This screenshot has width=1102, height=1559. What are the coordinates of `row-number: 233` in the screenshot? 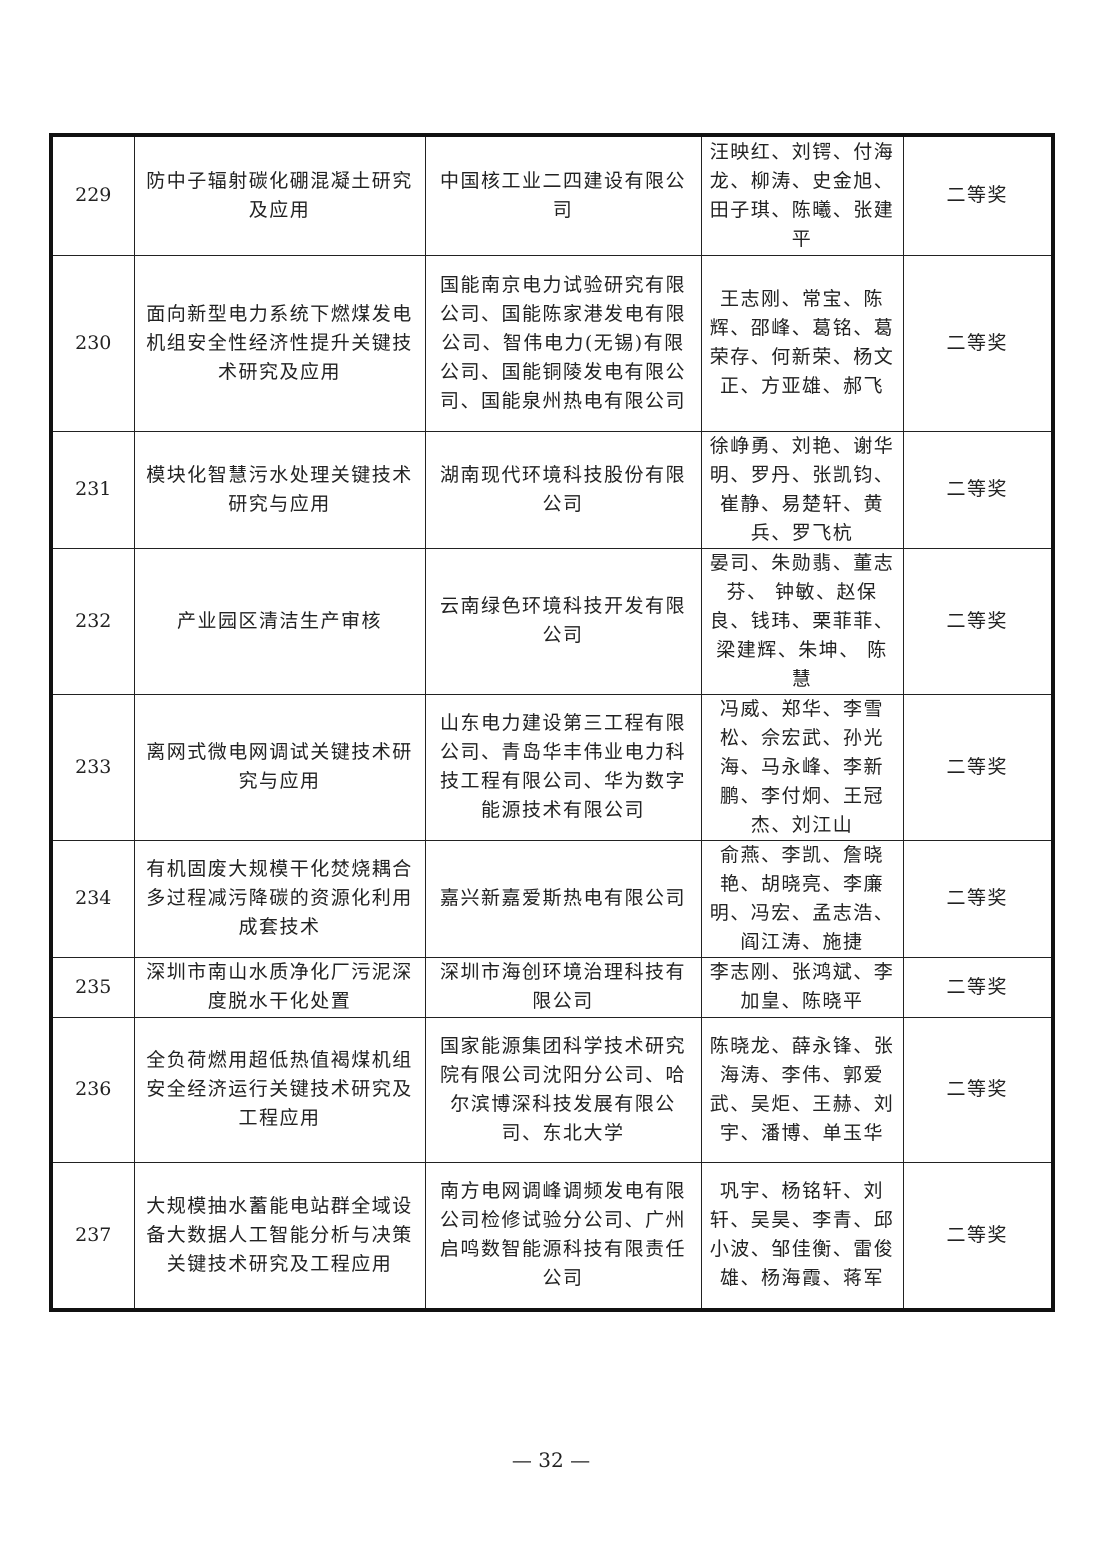 It's located at (92, 767).